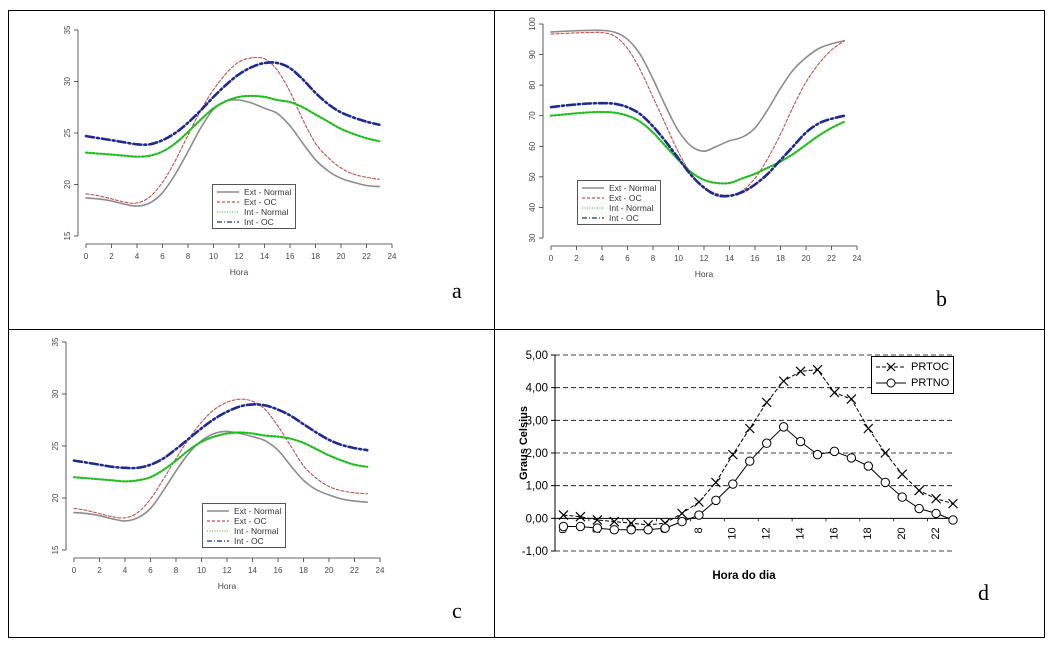 The width and height of the screenshot is (1055, 648). Describe the element at coordinates (532, 176) in the screenshot. I see `y-tick-label: 50` at that location.